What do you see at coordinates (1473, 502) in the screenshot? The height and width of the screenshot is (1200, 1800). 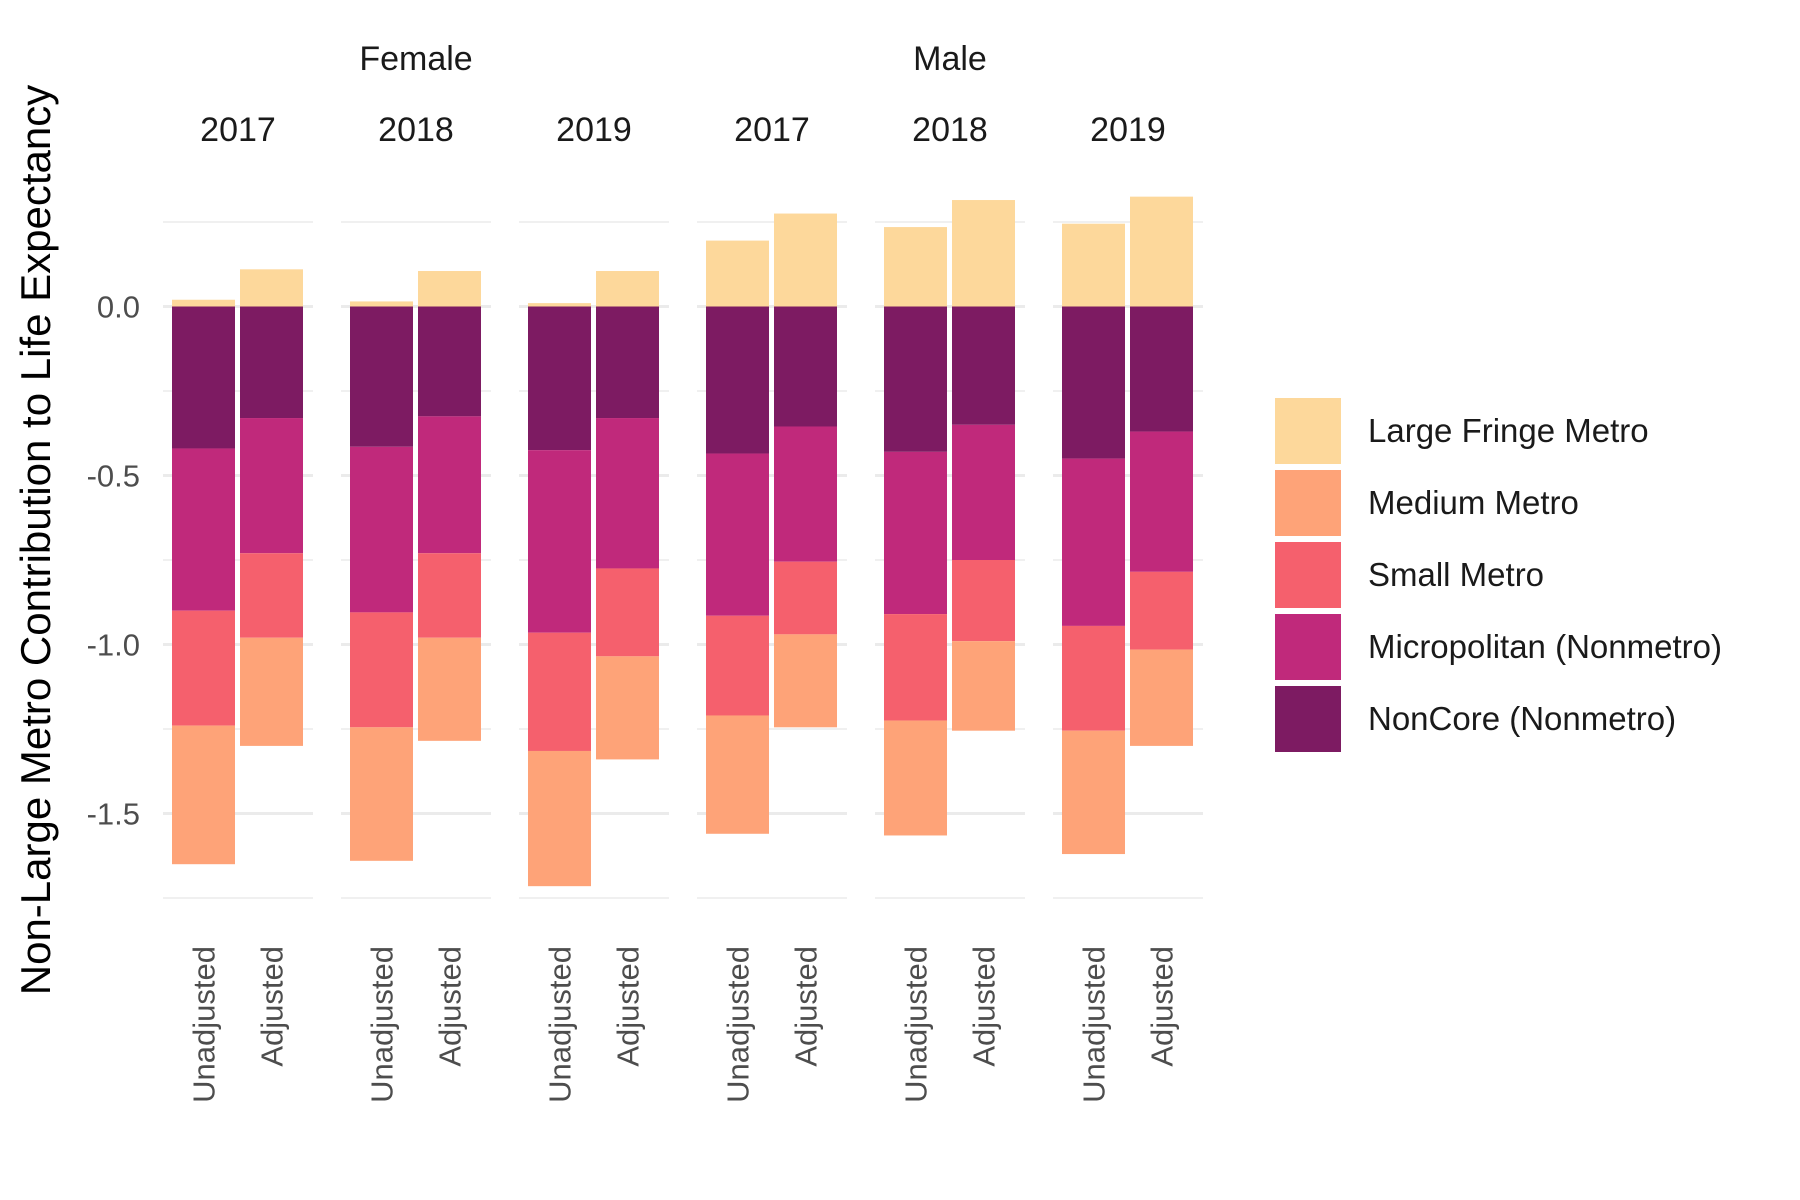 I see `legend-label: Medium Metro` at bounding box center [1473, 502].